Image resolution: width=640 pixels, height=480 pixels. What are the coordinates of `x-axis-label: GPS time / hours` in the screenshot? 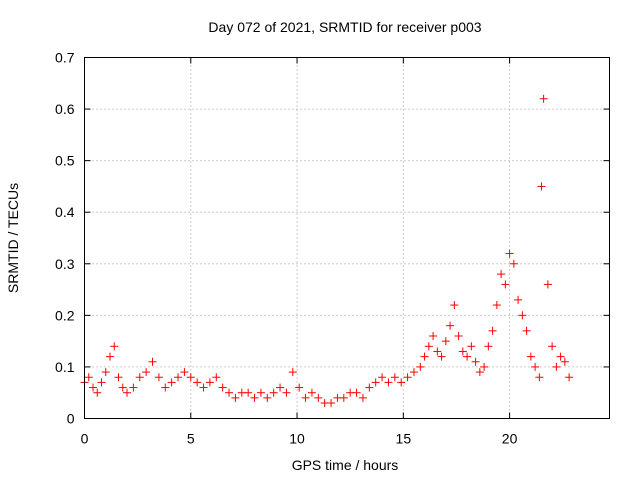 It's located at (345, 465).